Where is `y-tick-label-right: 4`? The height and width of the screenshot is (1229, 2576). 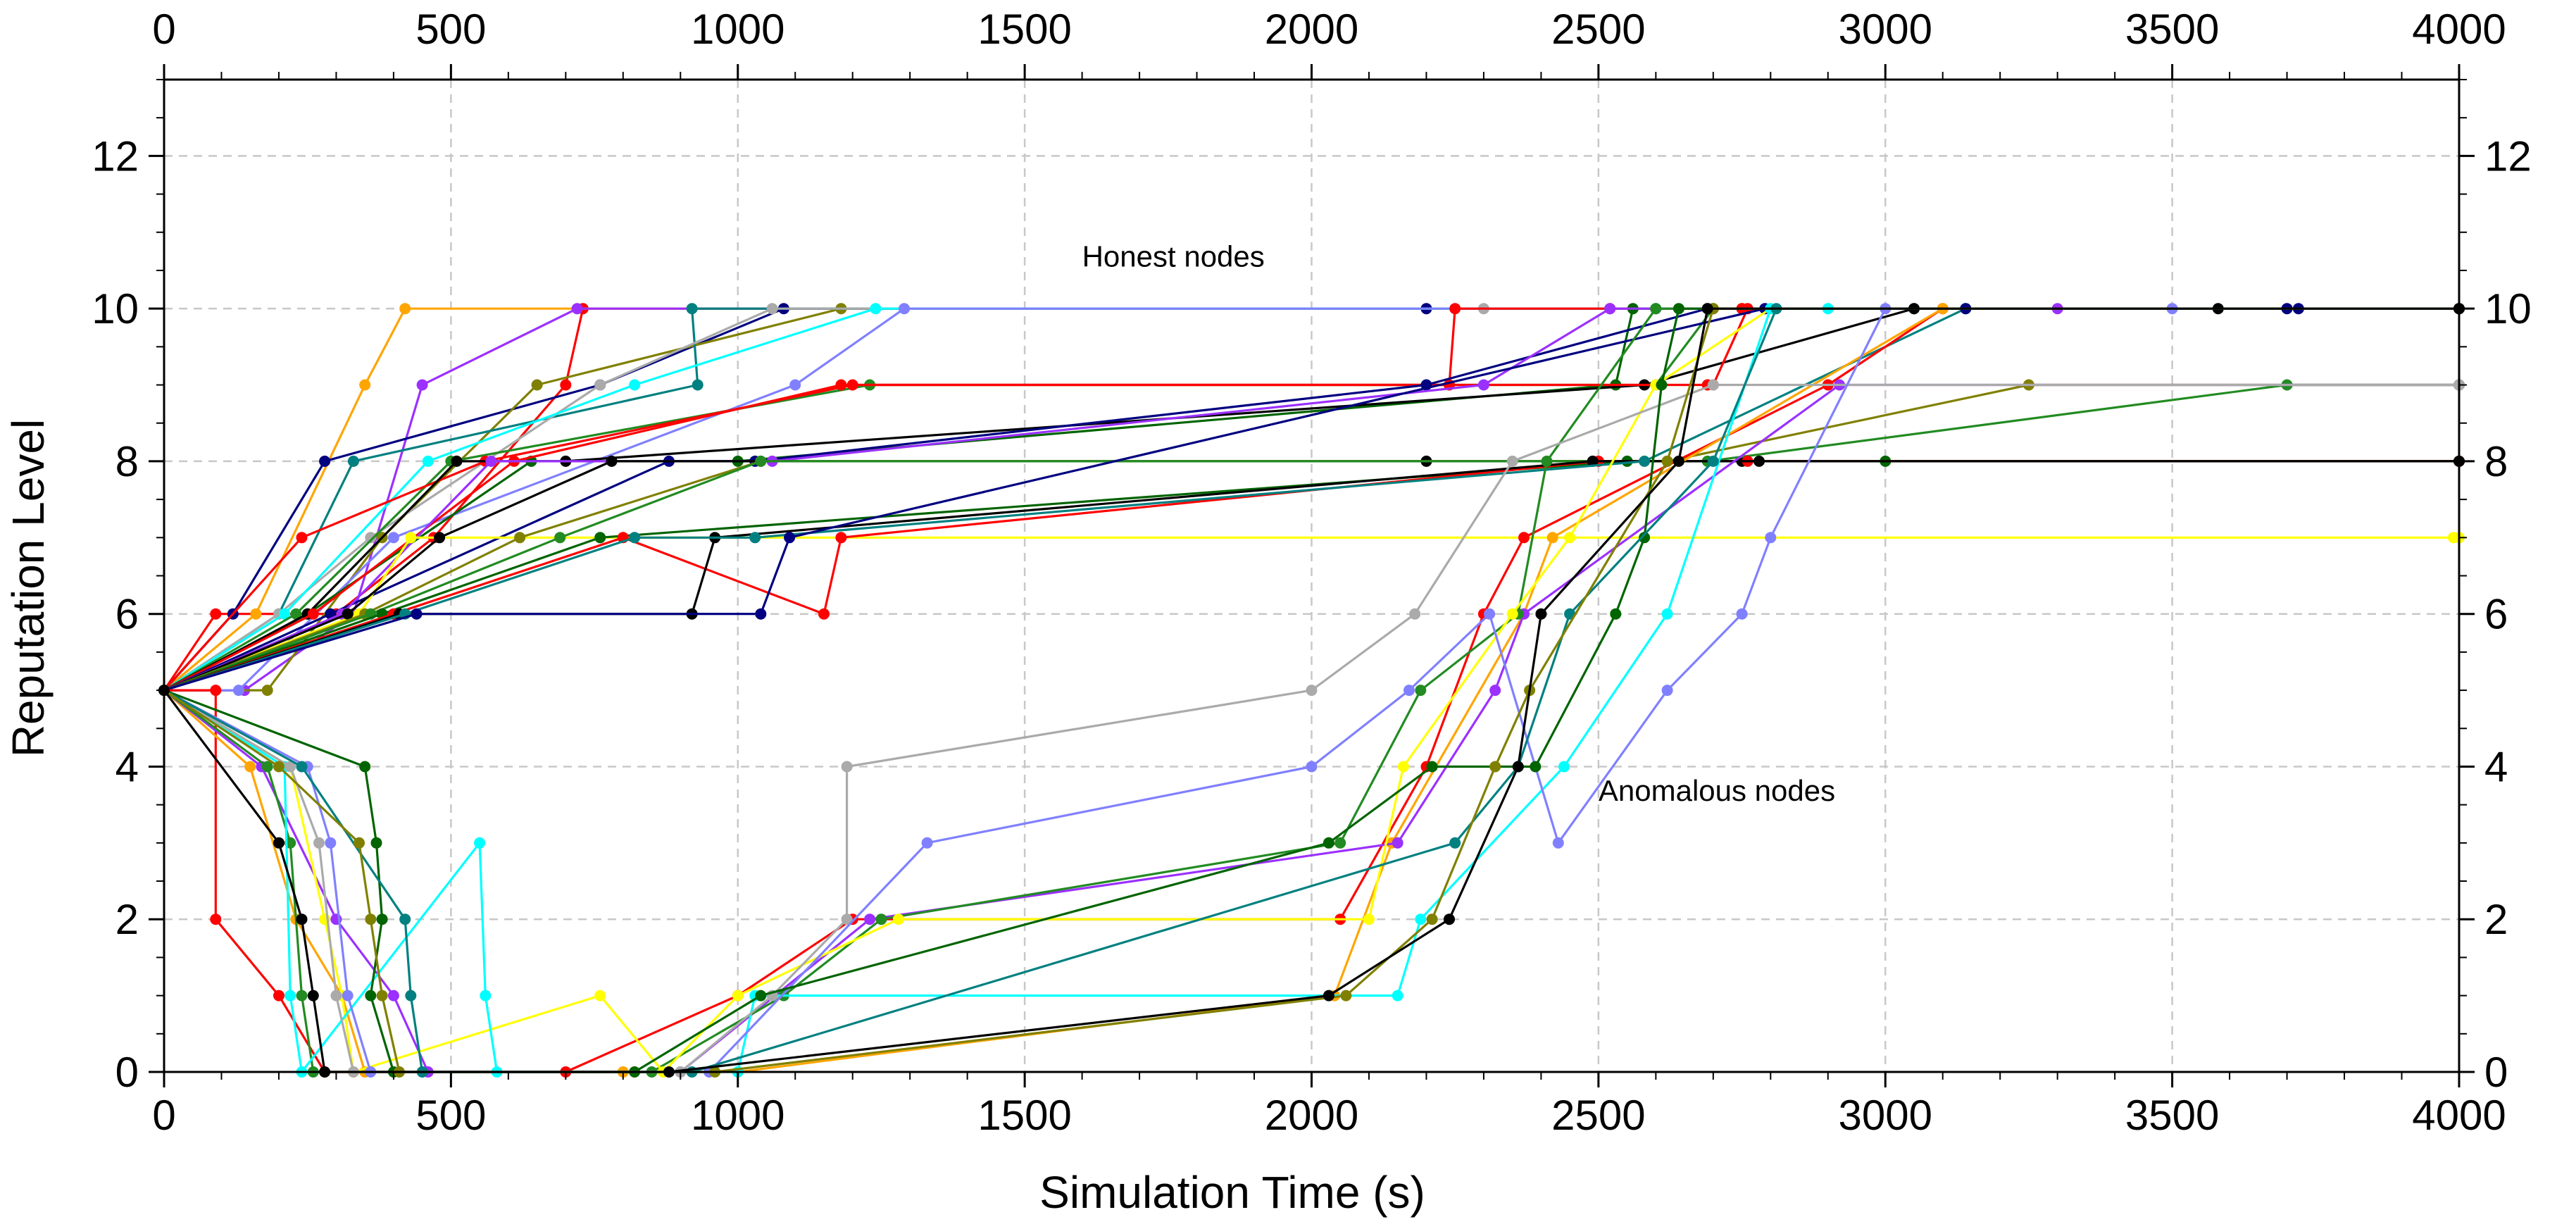
y-tick-label-right: 4 is located at coordinates (2496, 766).